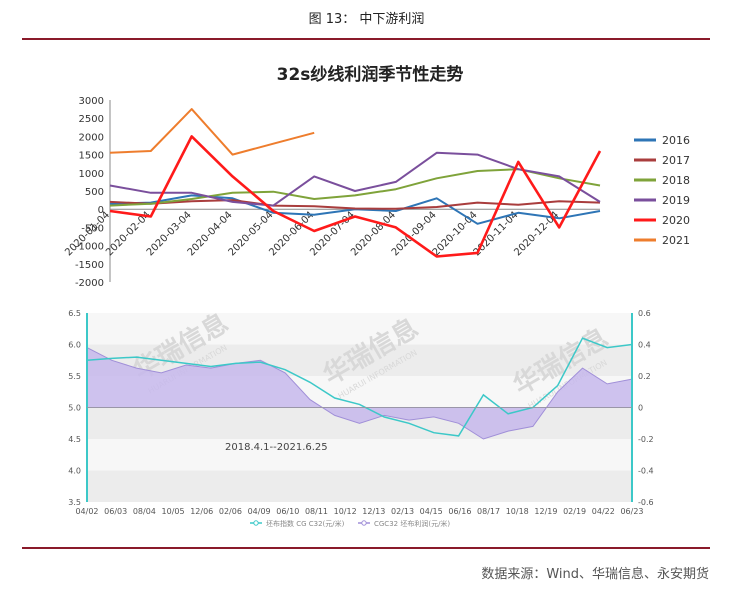 This screenshot has width=733, height=592. I want to click on right-tick-label: -0.6, so click(646, 502).